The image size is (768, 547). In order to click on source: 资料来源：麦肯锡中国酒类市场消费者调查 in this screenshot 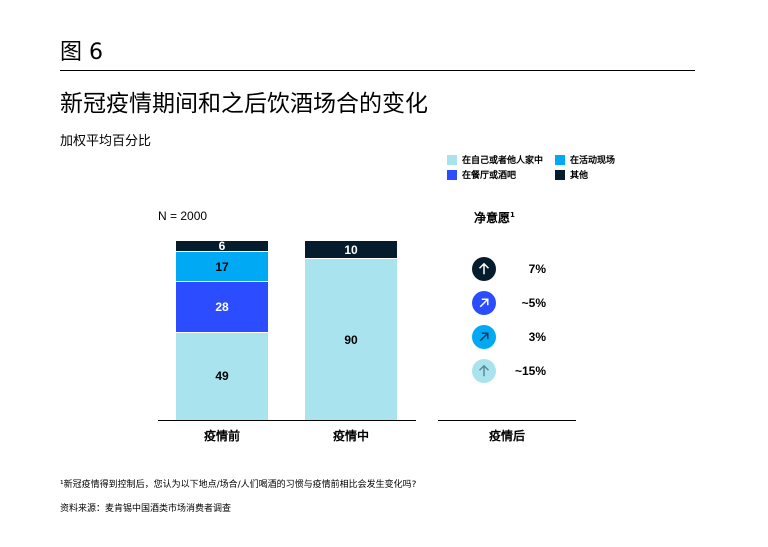, I will do `click(146, 509)`.